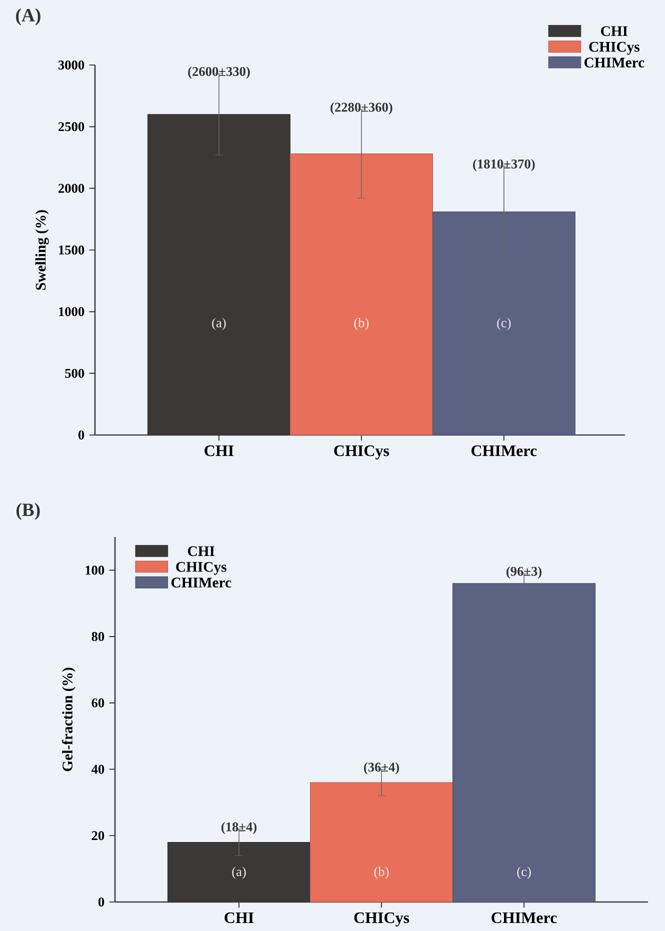 This screenshot has width=665, height=931. I want to click on y-tick-label: 2500, so click(71, 127).